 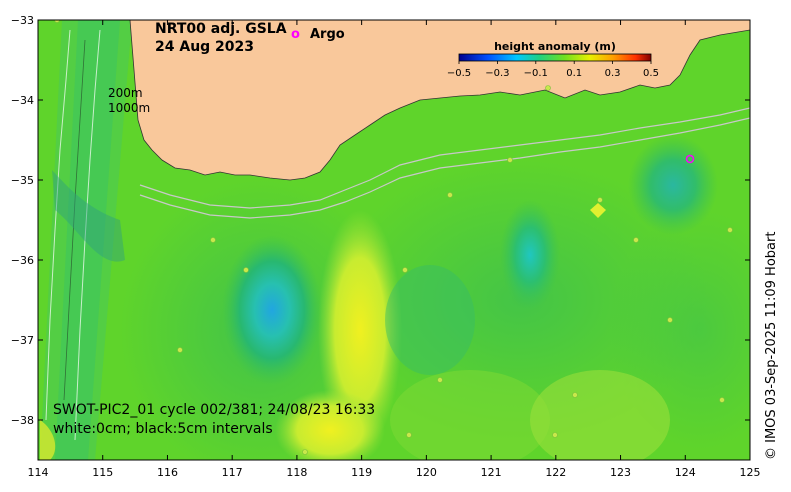 What do you see at coordinates (394, 472) in the screenshot?
I see `longitude-labels: 114 115 116 117 118 119 120 121 122 123 124 125` at bounding box center [394, 472].